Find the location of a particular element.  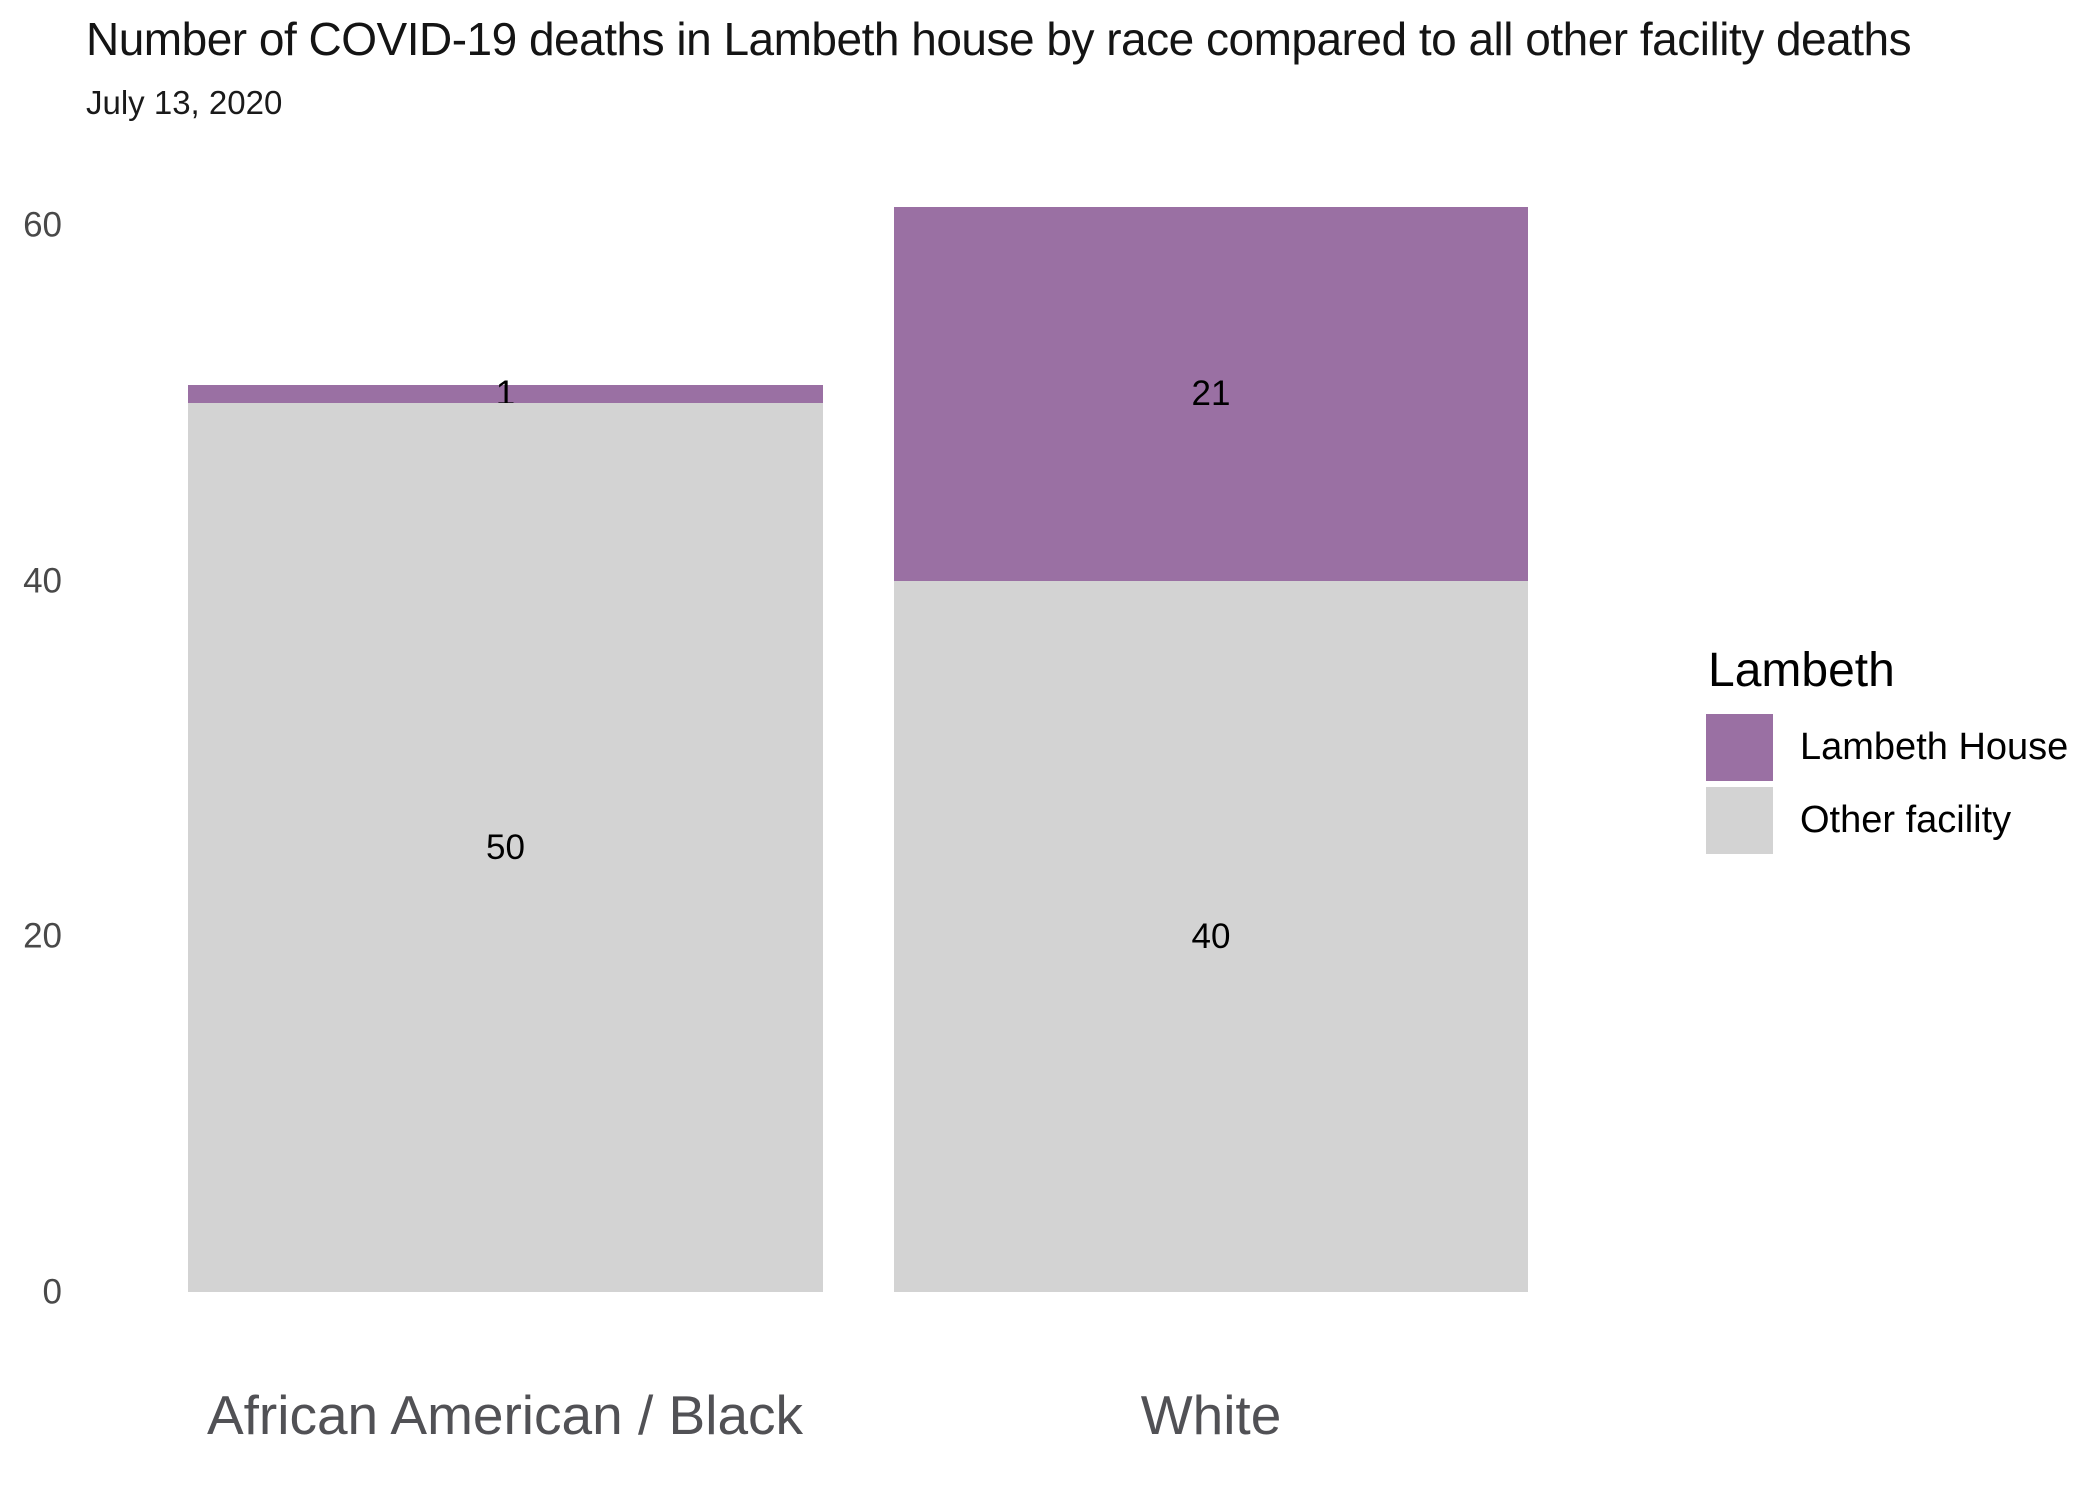

other-facility-swatch is located at coordinates (1739, 820).